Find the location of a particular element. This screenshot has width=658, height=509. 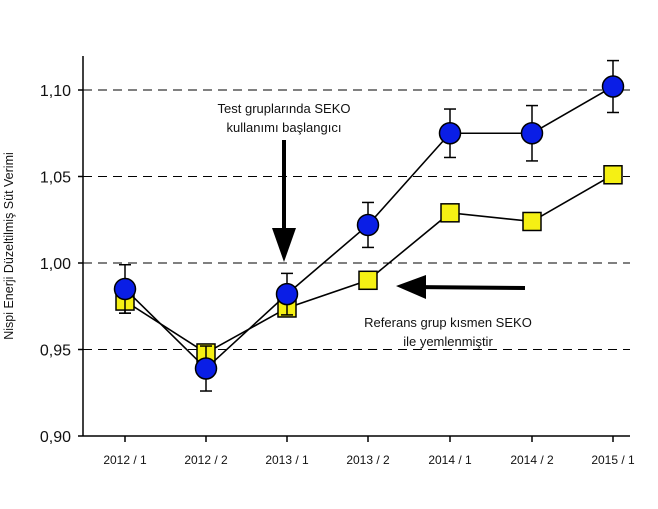

annotation-reference-line-1: Referans grup kısmen SEKO is located at coordinates (448, 322).